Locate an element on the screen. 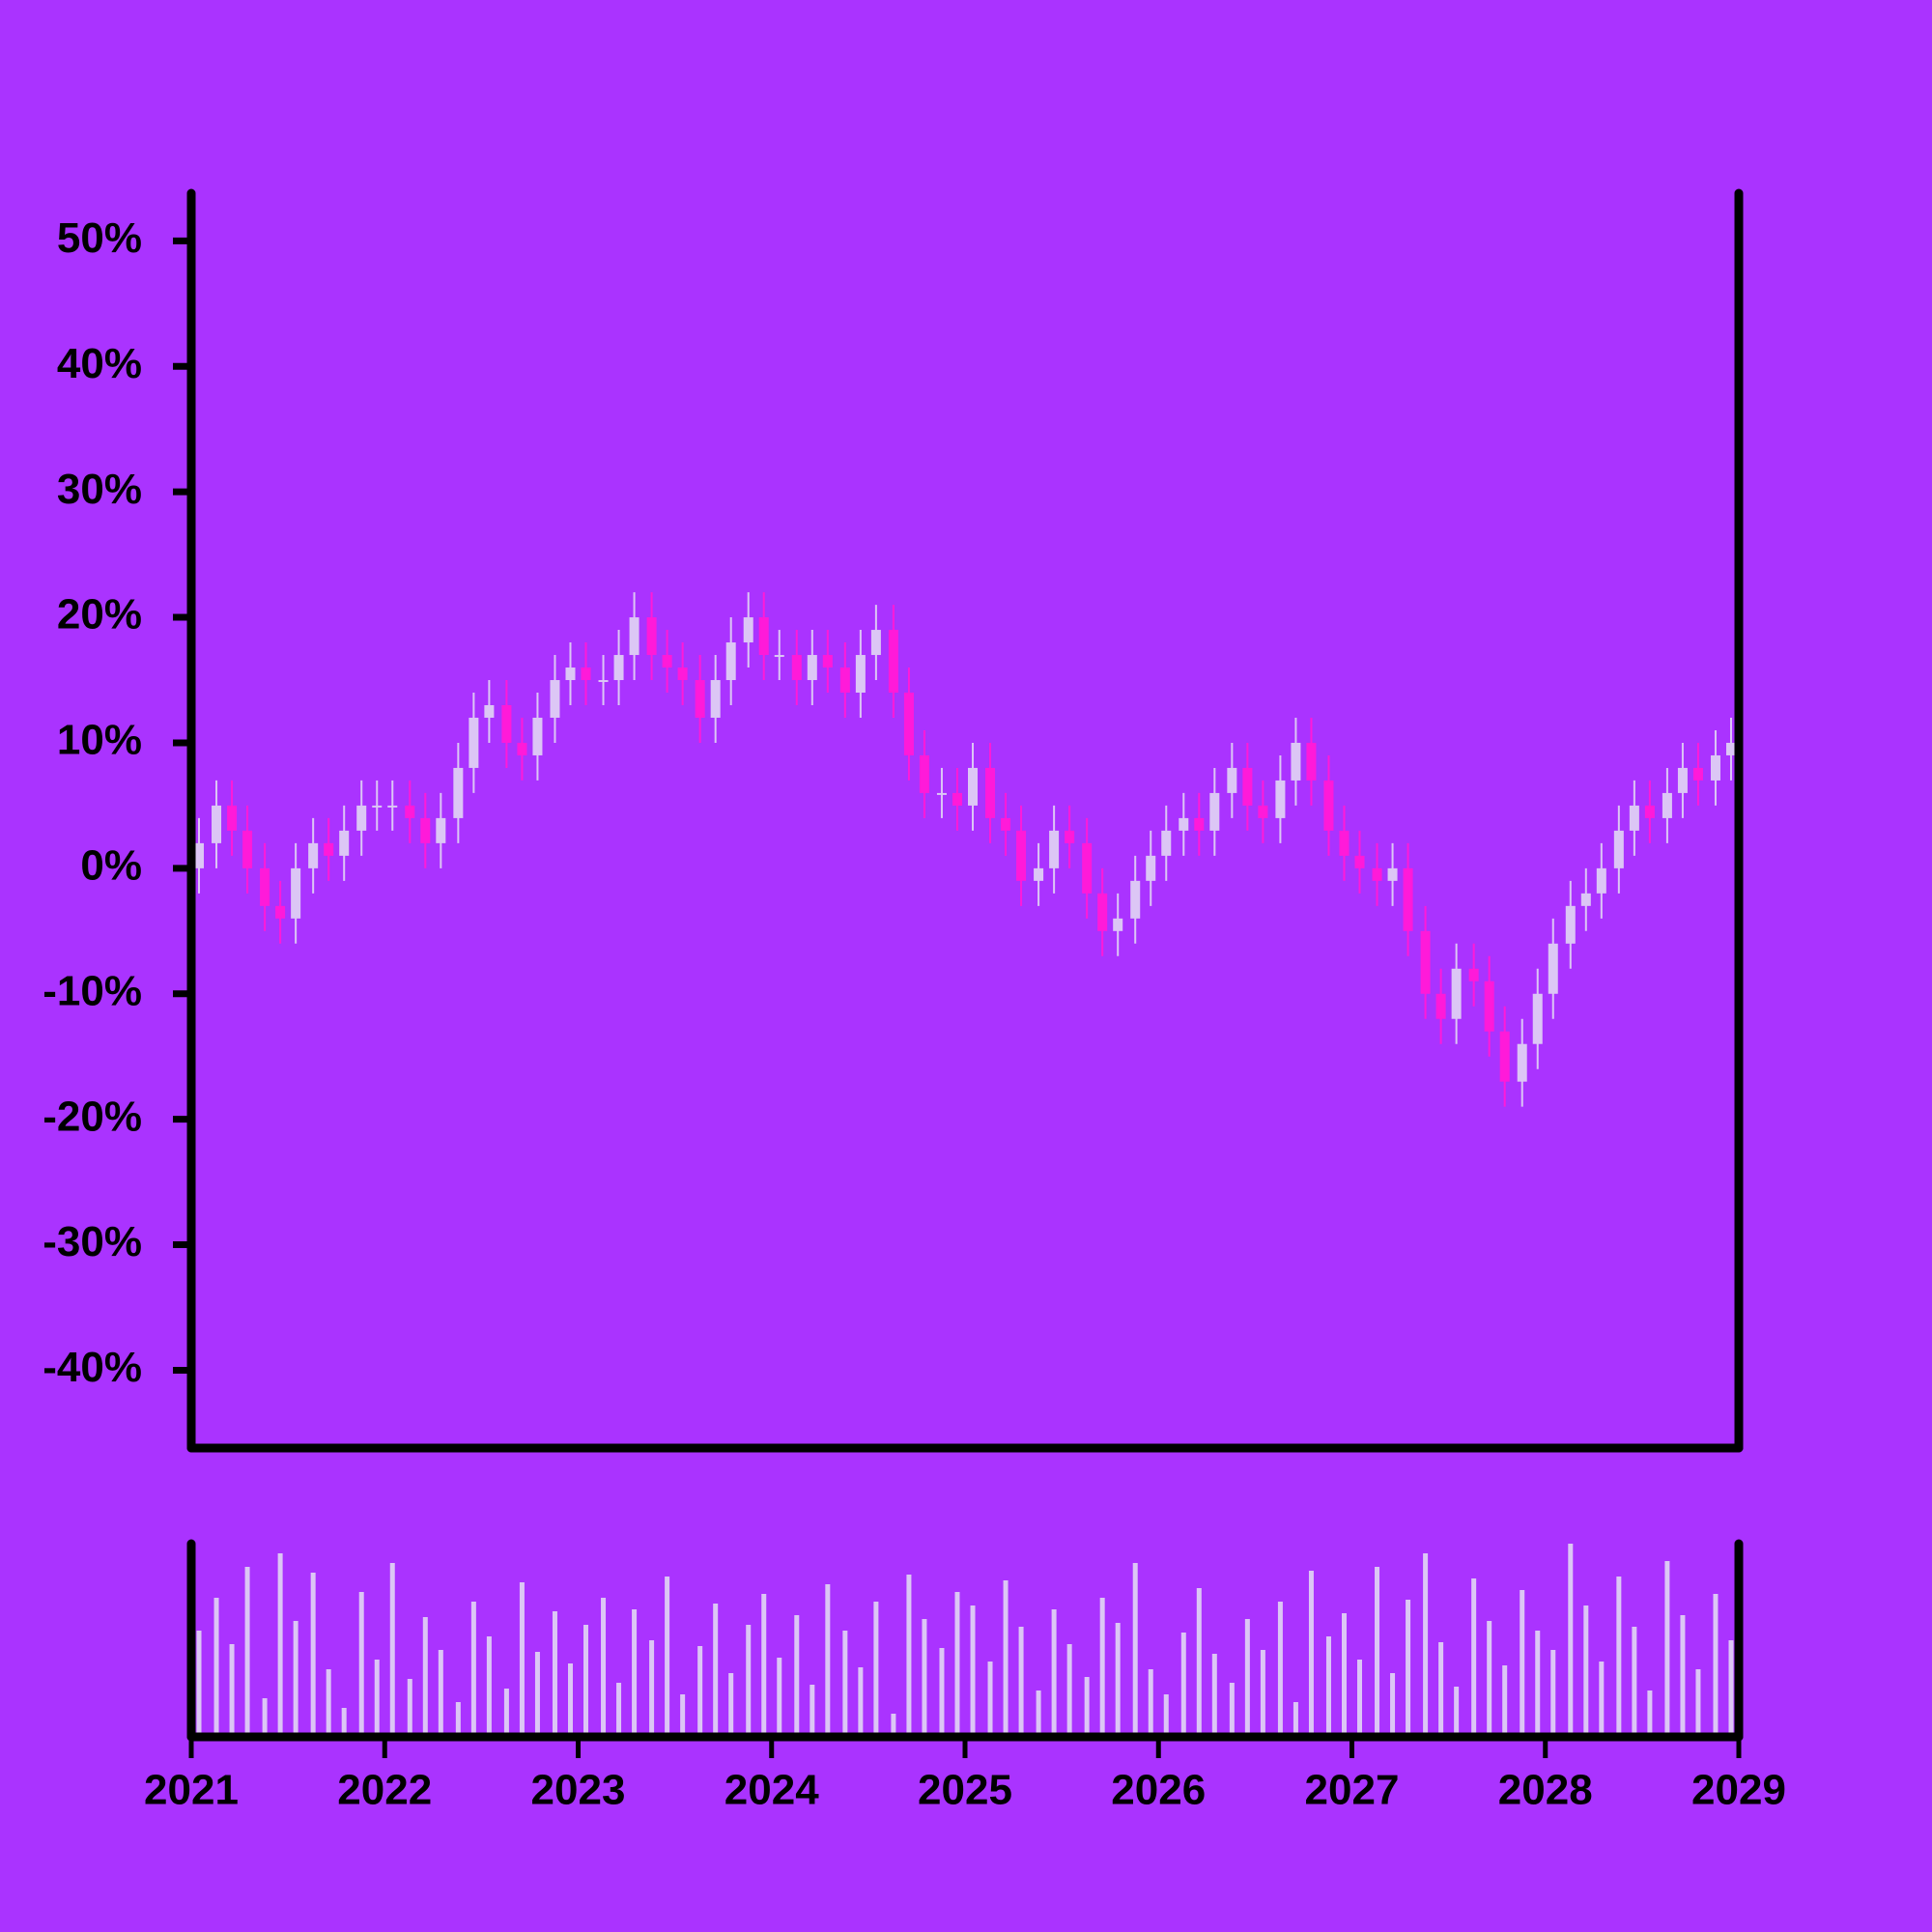  y-tick-label: -20% is located at coordinates (92, 1116).